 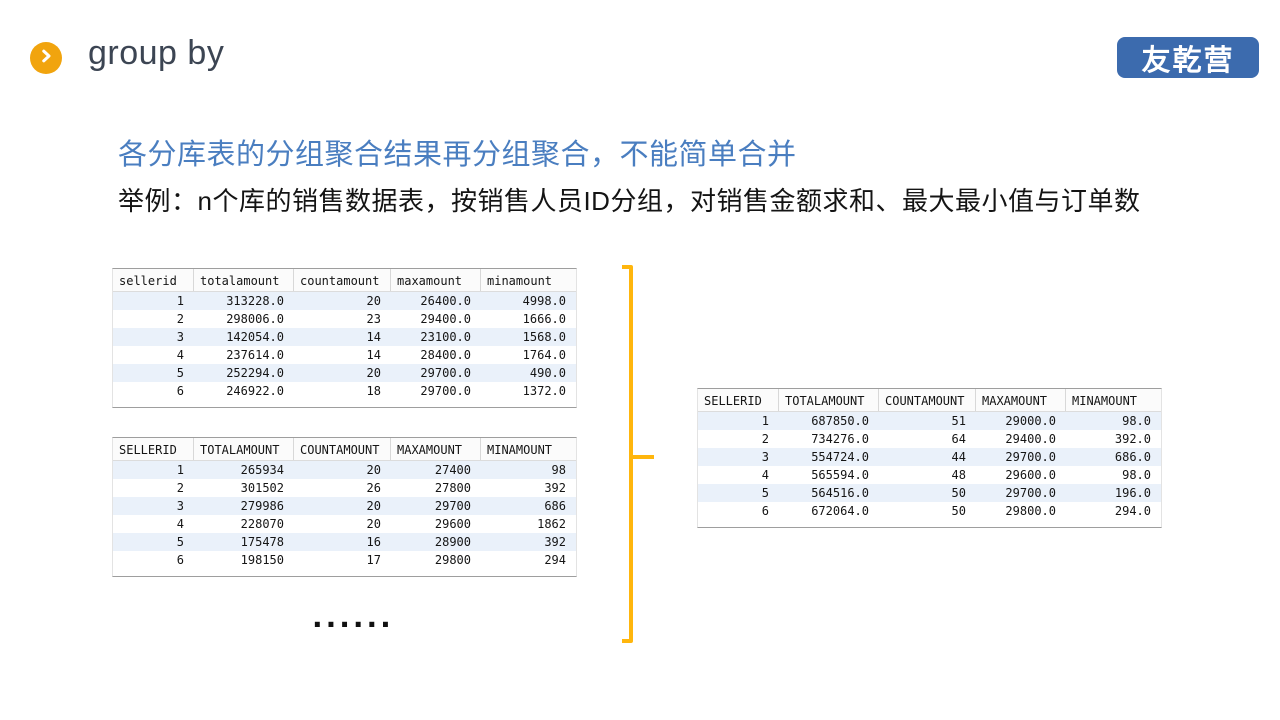 What do you see at coordinates (445, 337) in the screenshot?
I see `table-cell: 23100.0` at bounding box center [445, 337].